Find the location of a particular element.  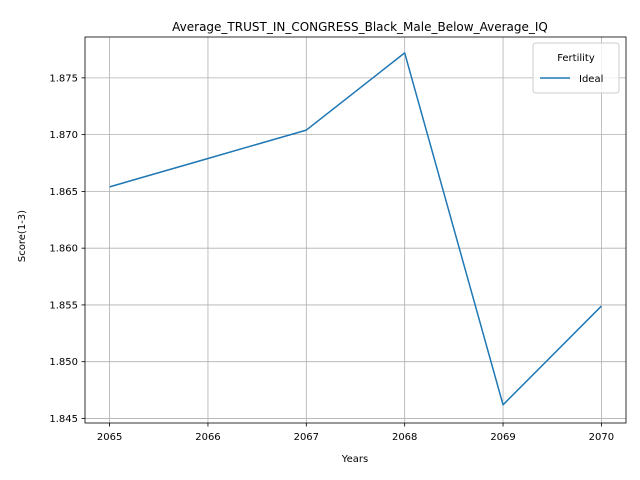

x-tick-label: 2070 is located at coordinates (601, 437).